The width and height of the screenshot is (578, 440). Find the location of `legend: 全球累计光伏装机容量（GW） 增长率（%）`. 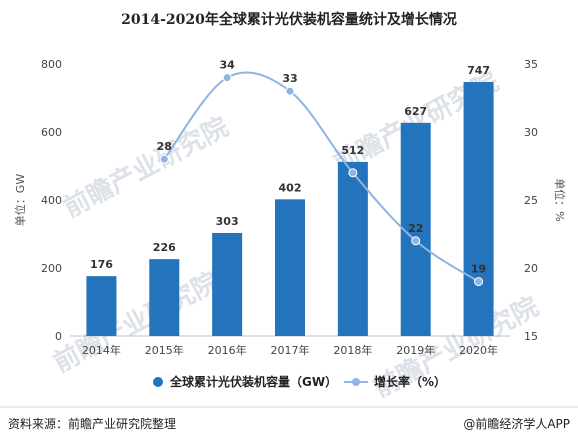

legend: 全球累计光伏装机容量（GW） 增长率（%） is located at coordinates (299, 381).